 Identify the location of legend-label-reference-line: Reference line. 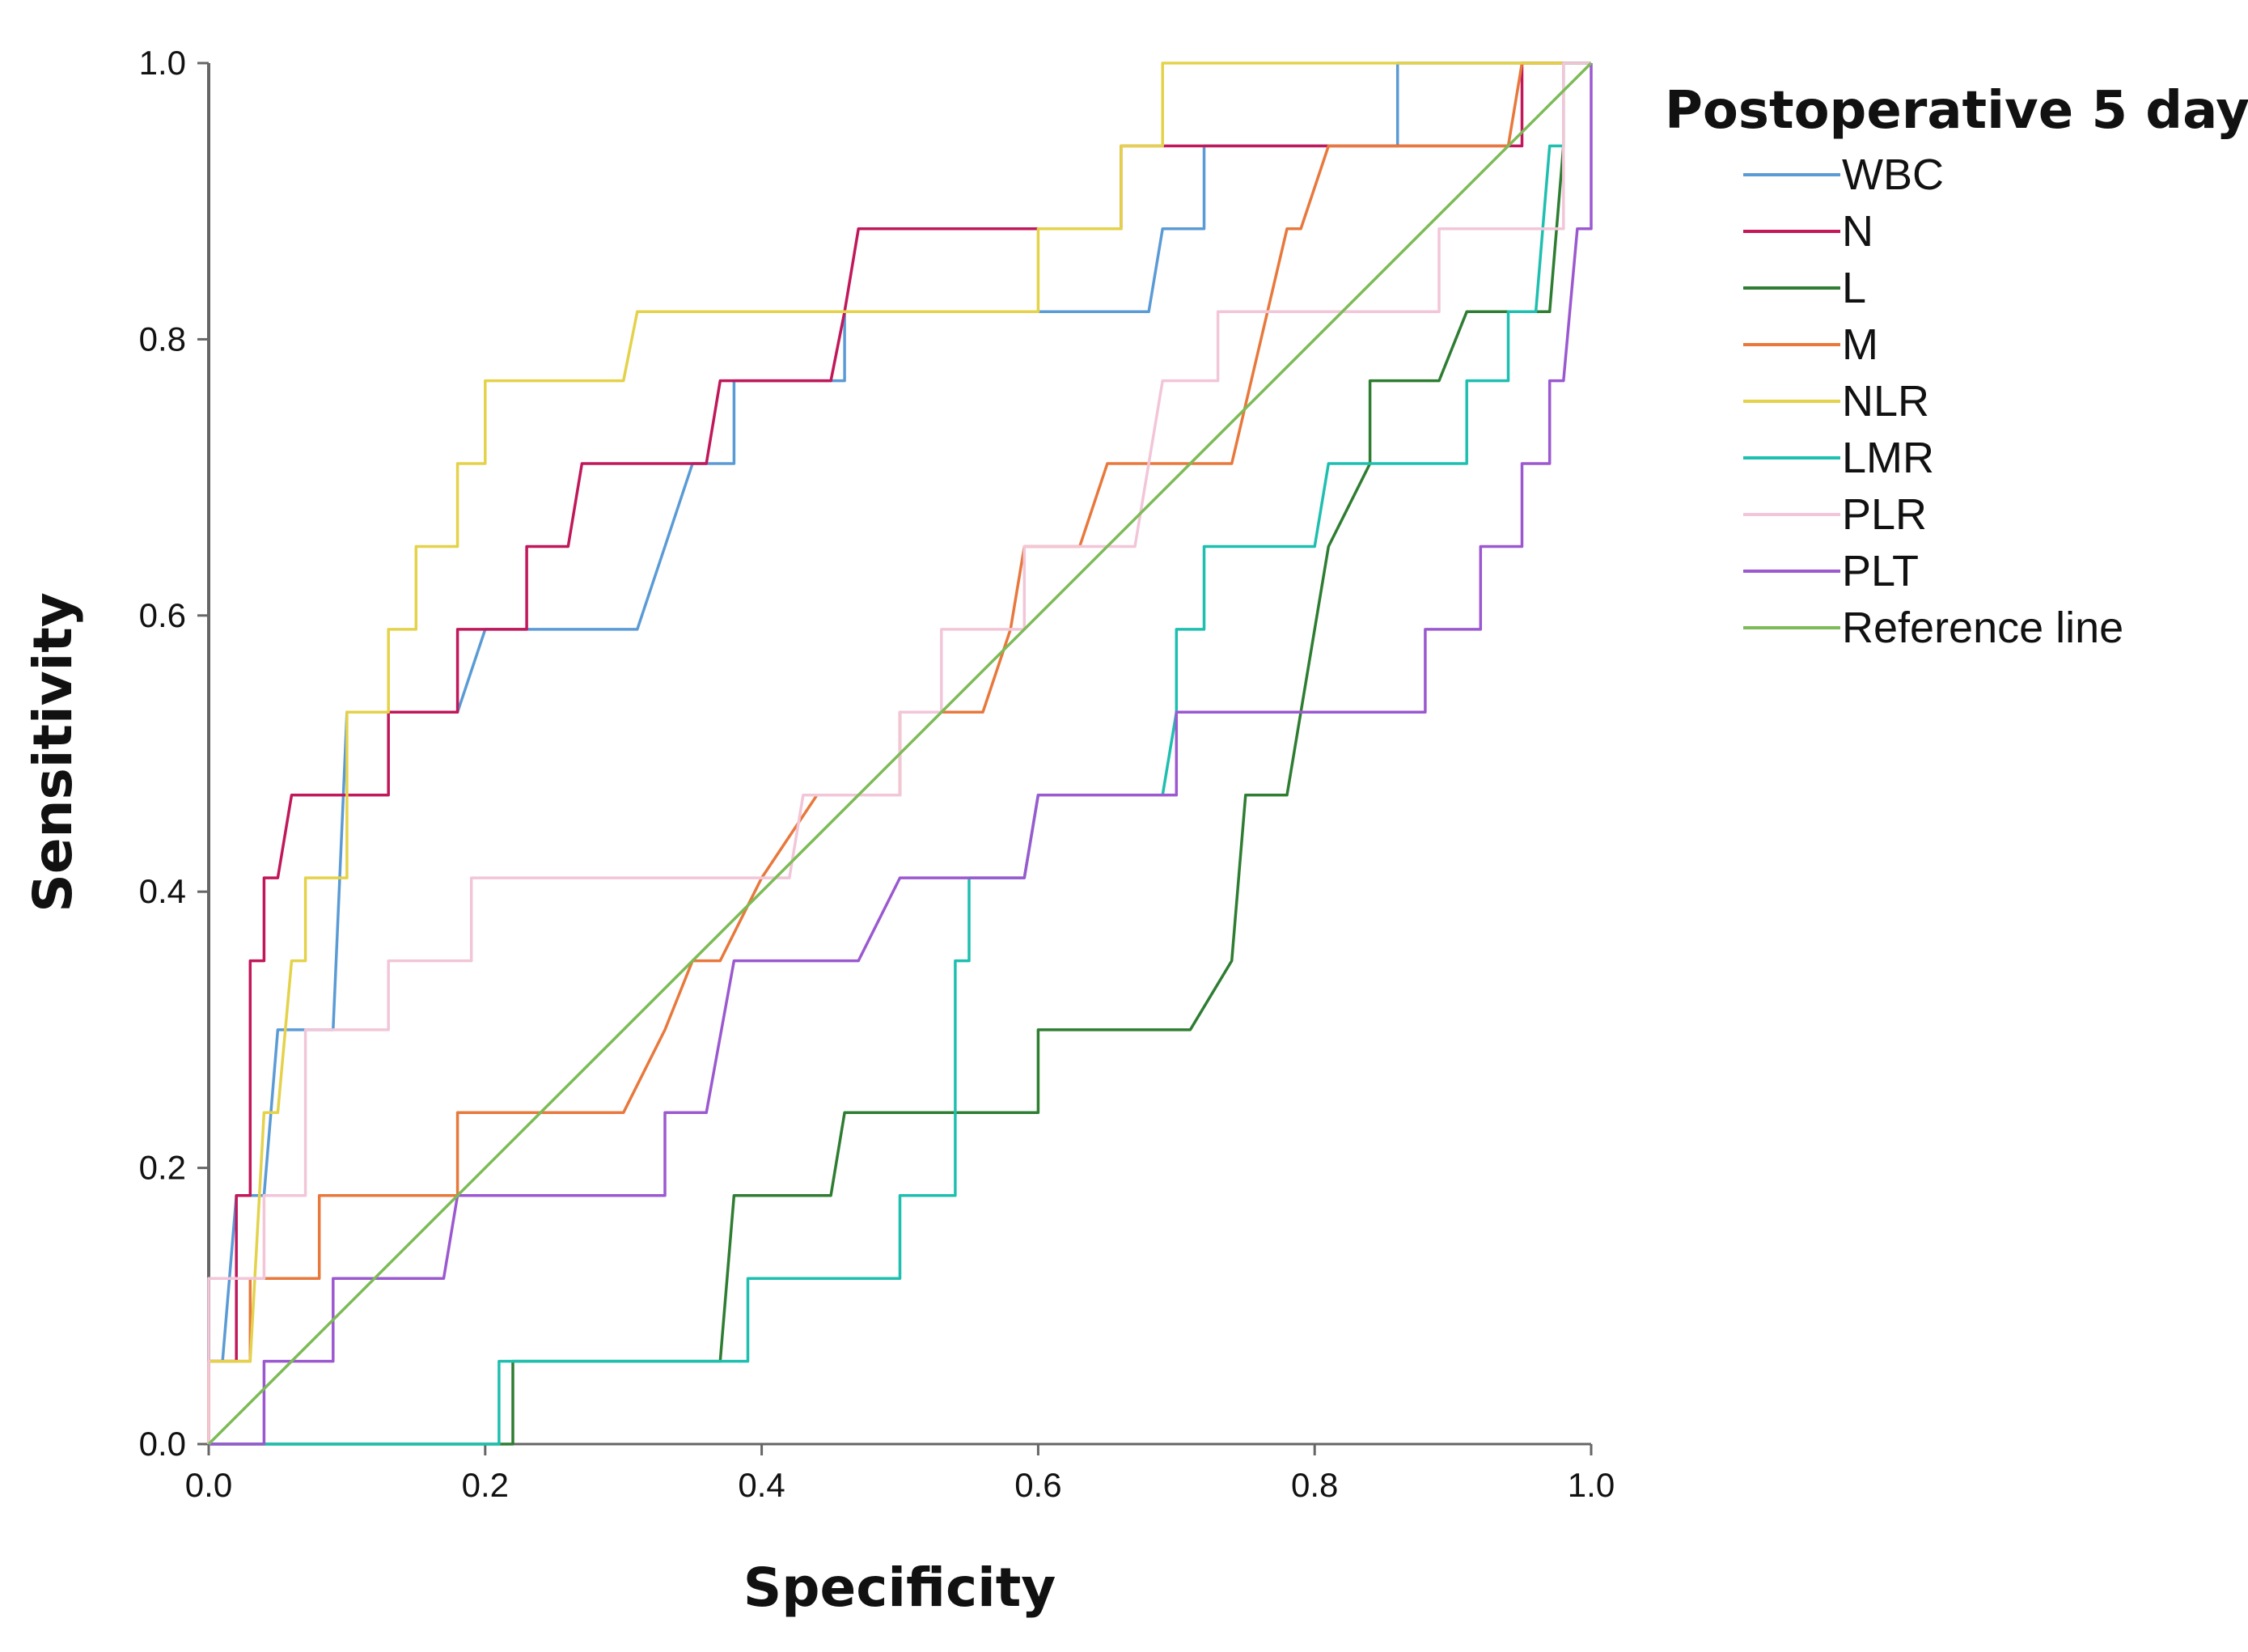
(1982, 628).